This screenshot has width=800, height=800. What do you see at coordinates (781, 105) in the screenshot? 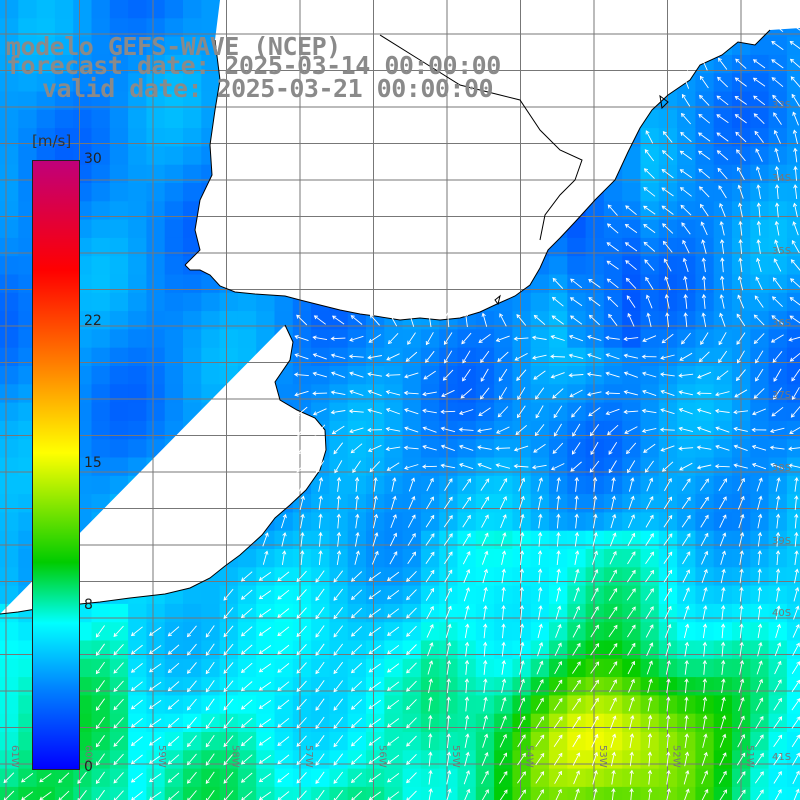
I see `latitude-label: 33S` at bounding box center [781, 105].